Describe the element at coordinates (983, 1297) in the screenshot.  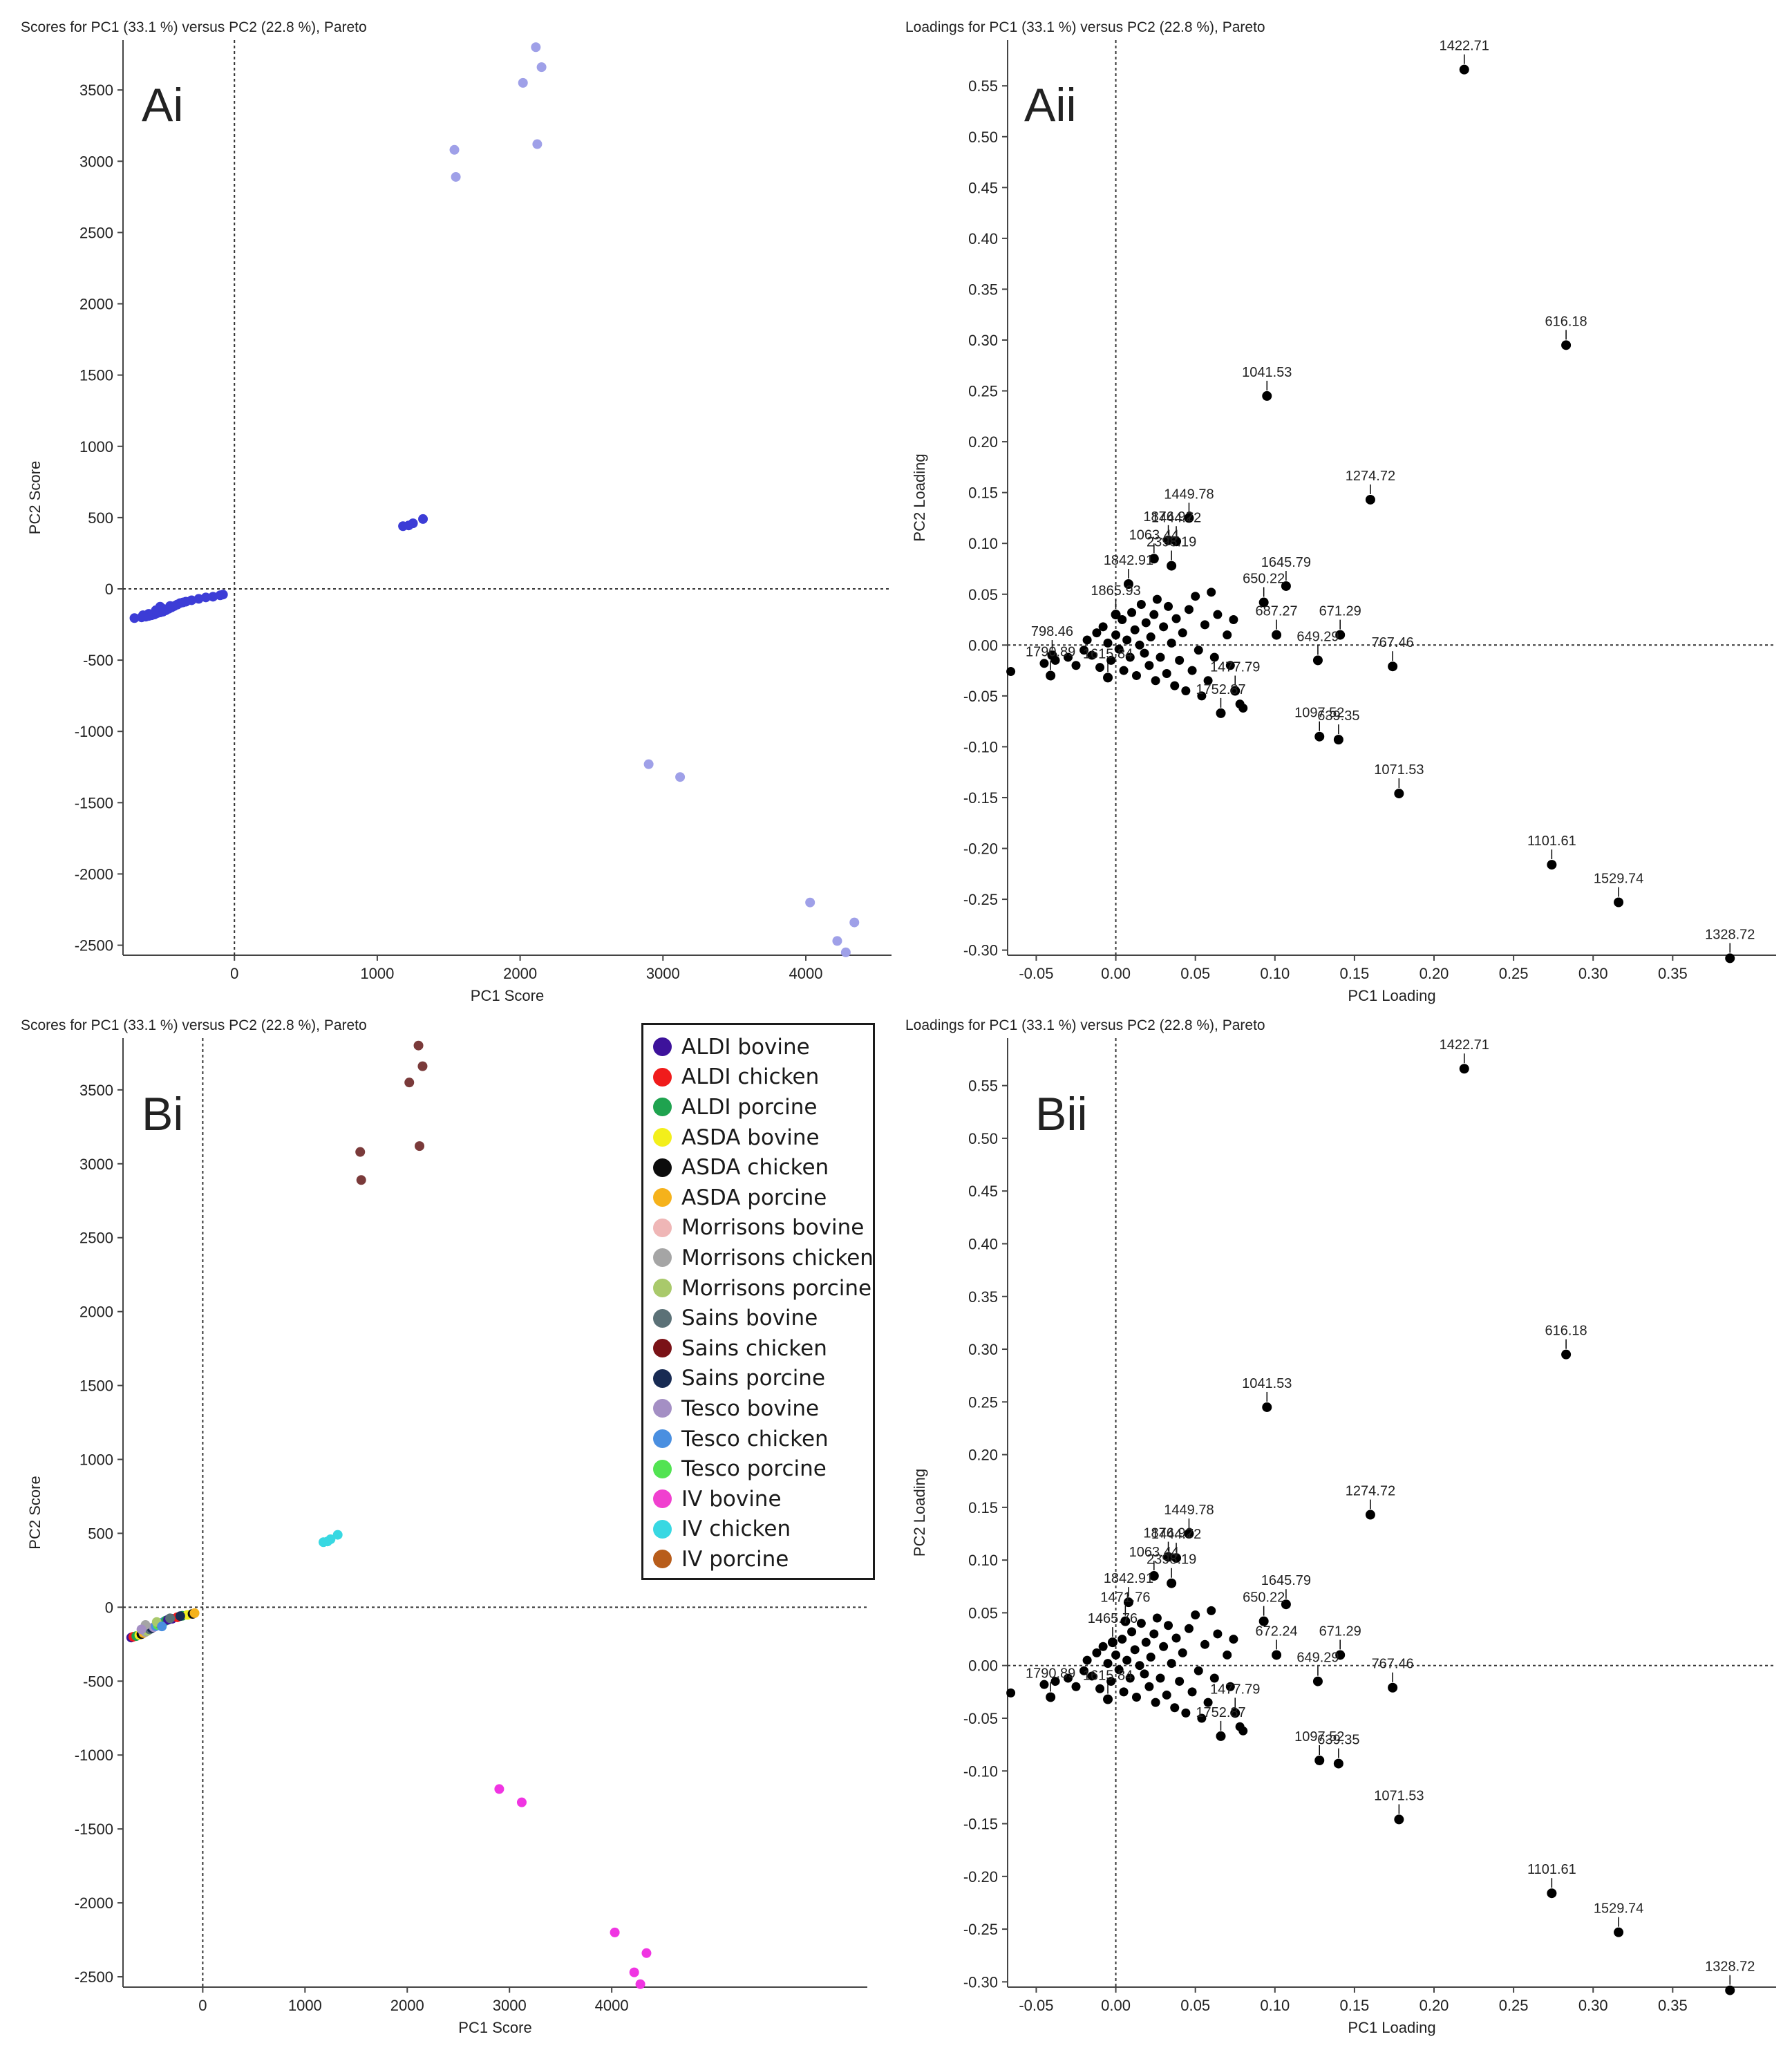
I see `y-tick-label: 0.35` at that location.